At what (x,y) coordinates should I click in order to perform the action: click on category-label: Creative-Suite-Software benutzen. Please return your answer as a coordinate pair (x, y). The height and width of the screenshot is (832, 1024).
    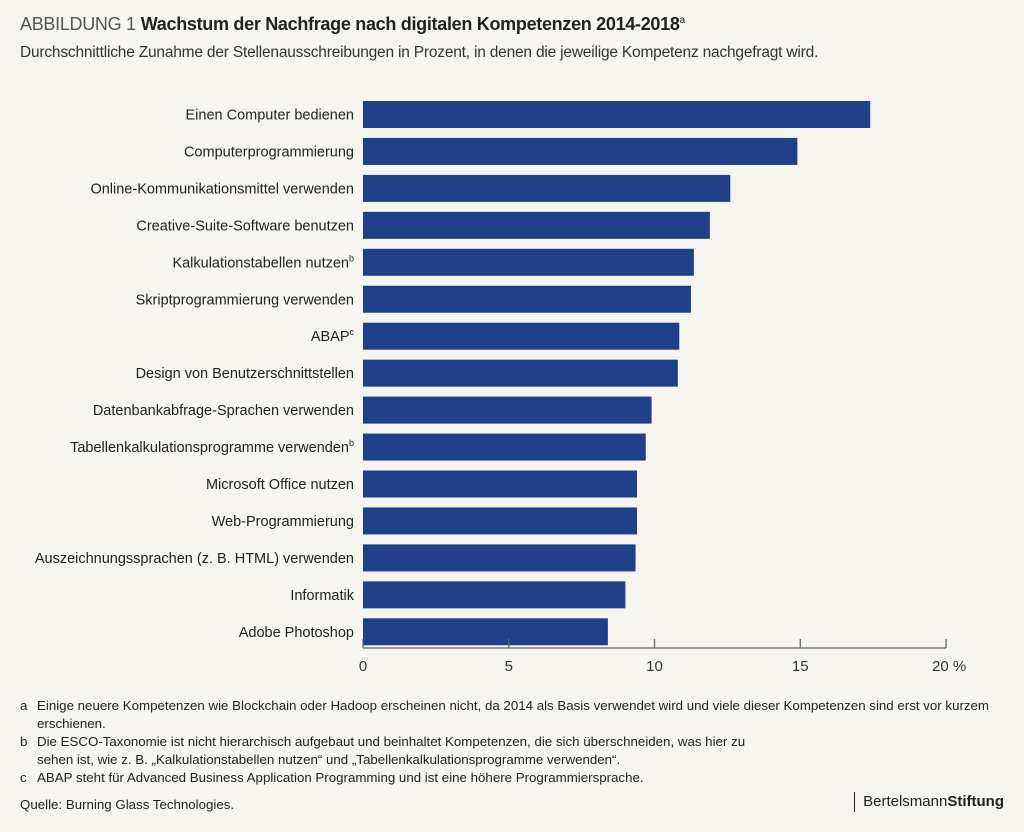
    Looking at the image, I should click on (245, 226).